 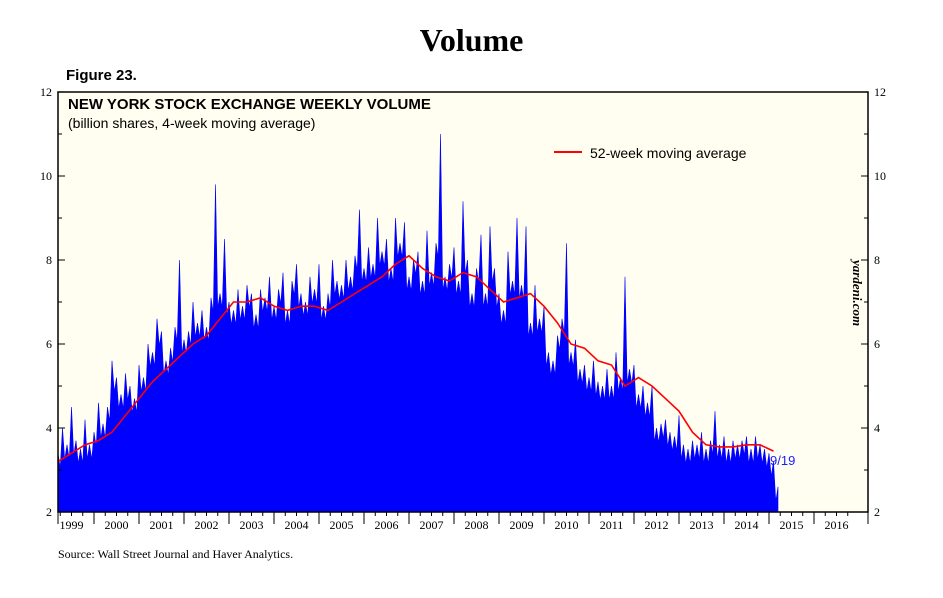 I want to click on x-tick-label: 1999, so click(x=72, y=525).